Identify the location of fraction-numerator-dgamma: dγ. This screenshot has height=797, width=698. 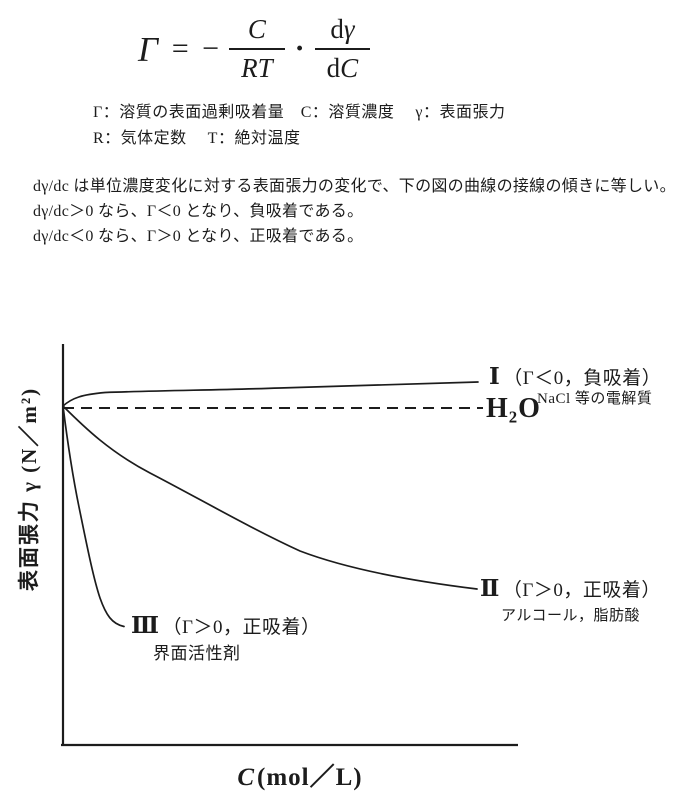
(342, 32).